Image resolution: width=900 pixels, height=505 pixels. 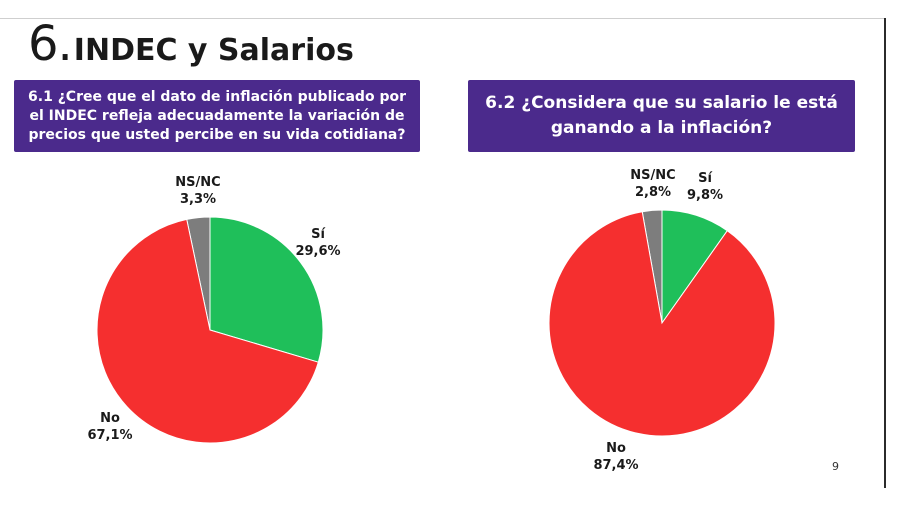 What do you see at coordinates (662, 324) in the screenshot?
I see `pie2-slice-no` at bounding box center [662, 324].